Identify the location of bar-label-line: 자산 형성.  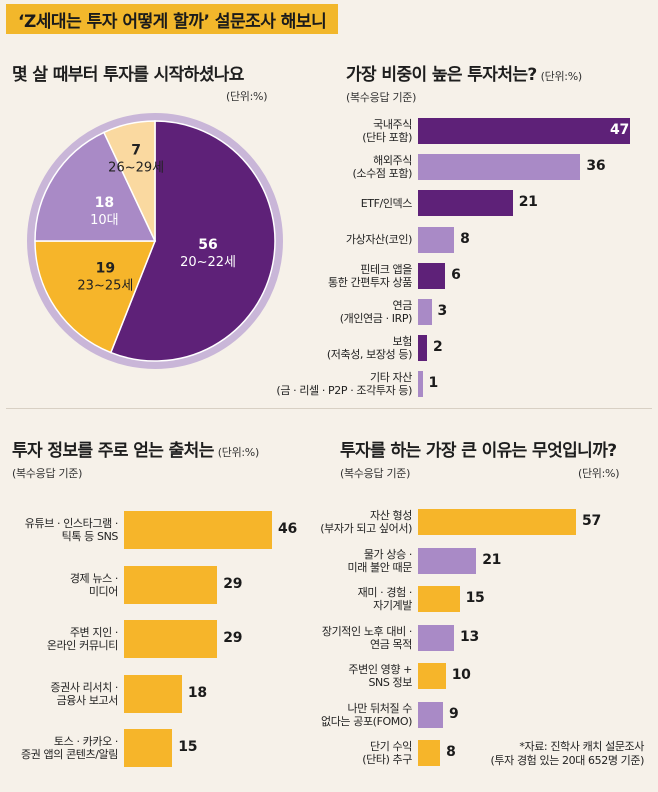
(391, 515).